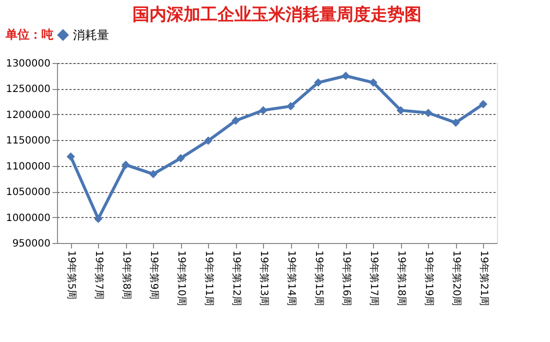  Describe the element at coordinates (374, 278) in the screenshot. I see `x-tick-label: 19年第17周` at that location.